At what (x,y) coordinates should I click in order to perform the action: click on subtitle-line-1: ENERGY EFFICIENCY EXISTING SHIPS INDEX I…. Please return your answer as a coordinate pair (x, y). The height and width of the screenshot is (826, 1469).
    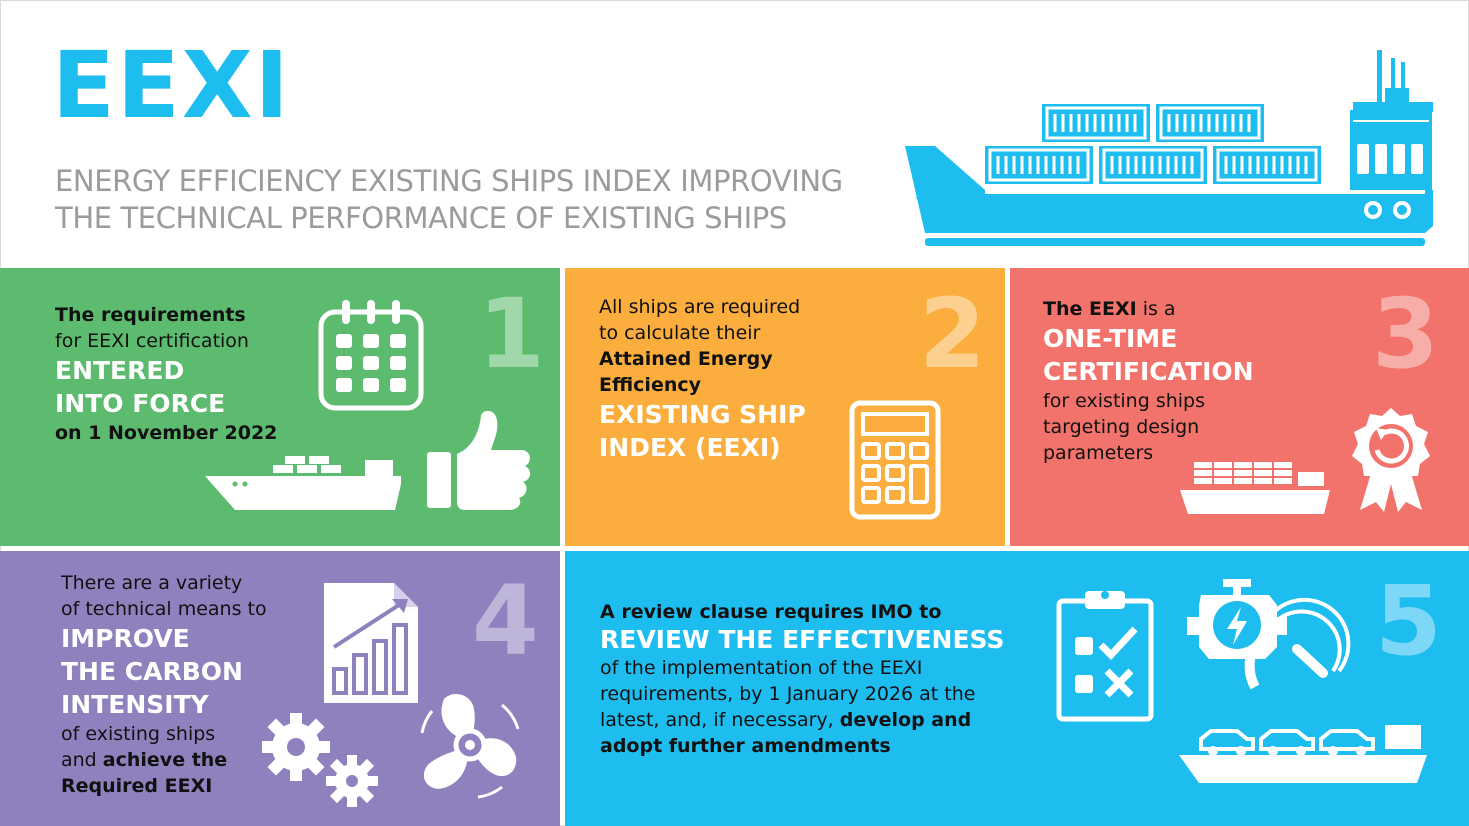
    Looking at the image, I should click on (449, 181).